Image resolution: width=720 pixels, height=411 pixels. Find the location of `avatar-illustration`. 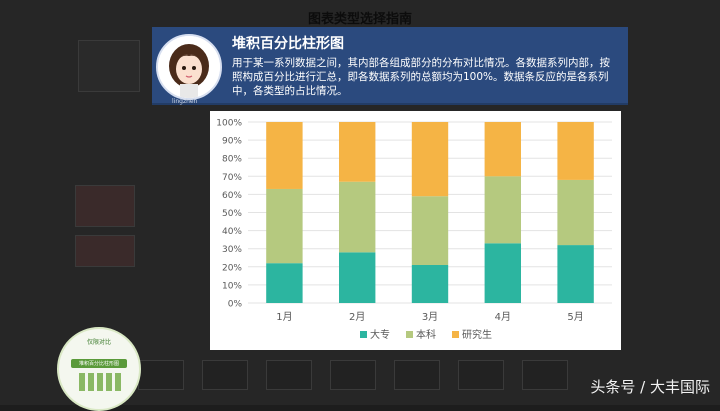

avatar-illustration is located at coordinates (189, 67).